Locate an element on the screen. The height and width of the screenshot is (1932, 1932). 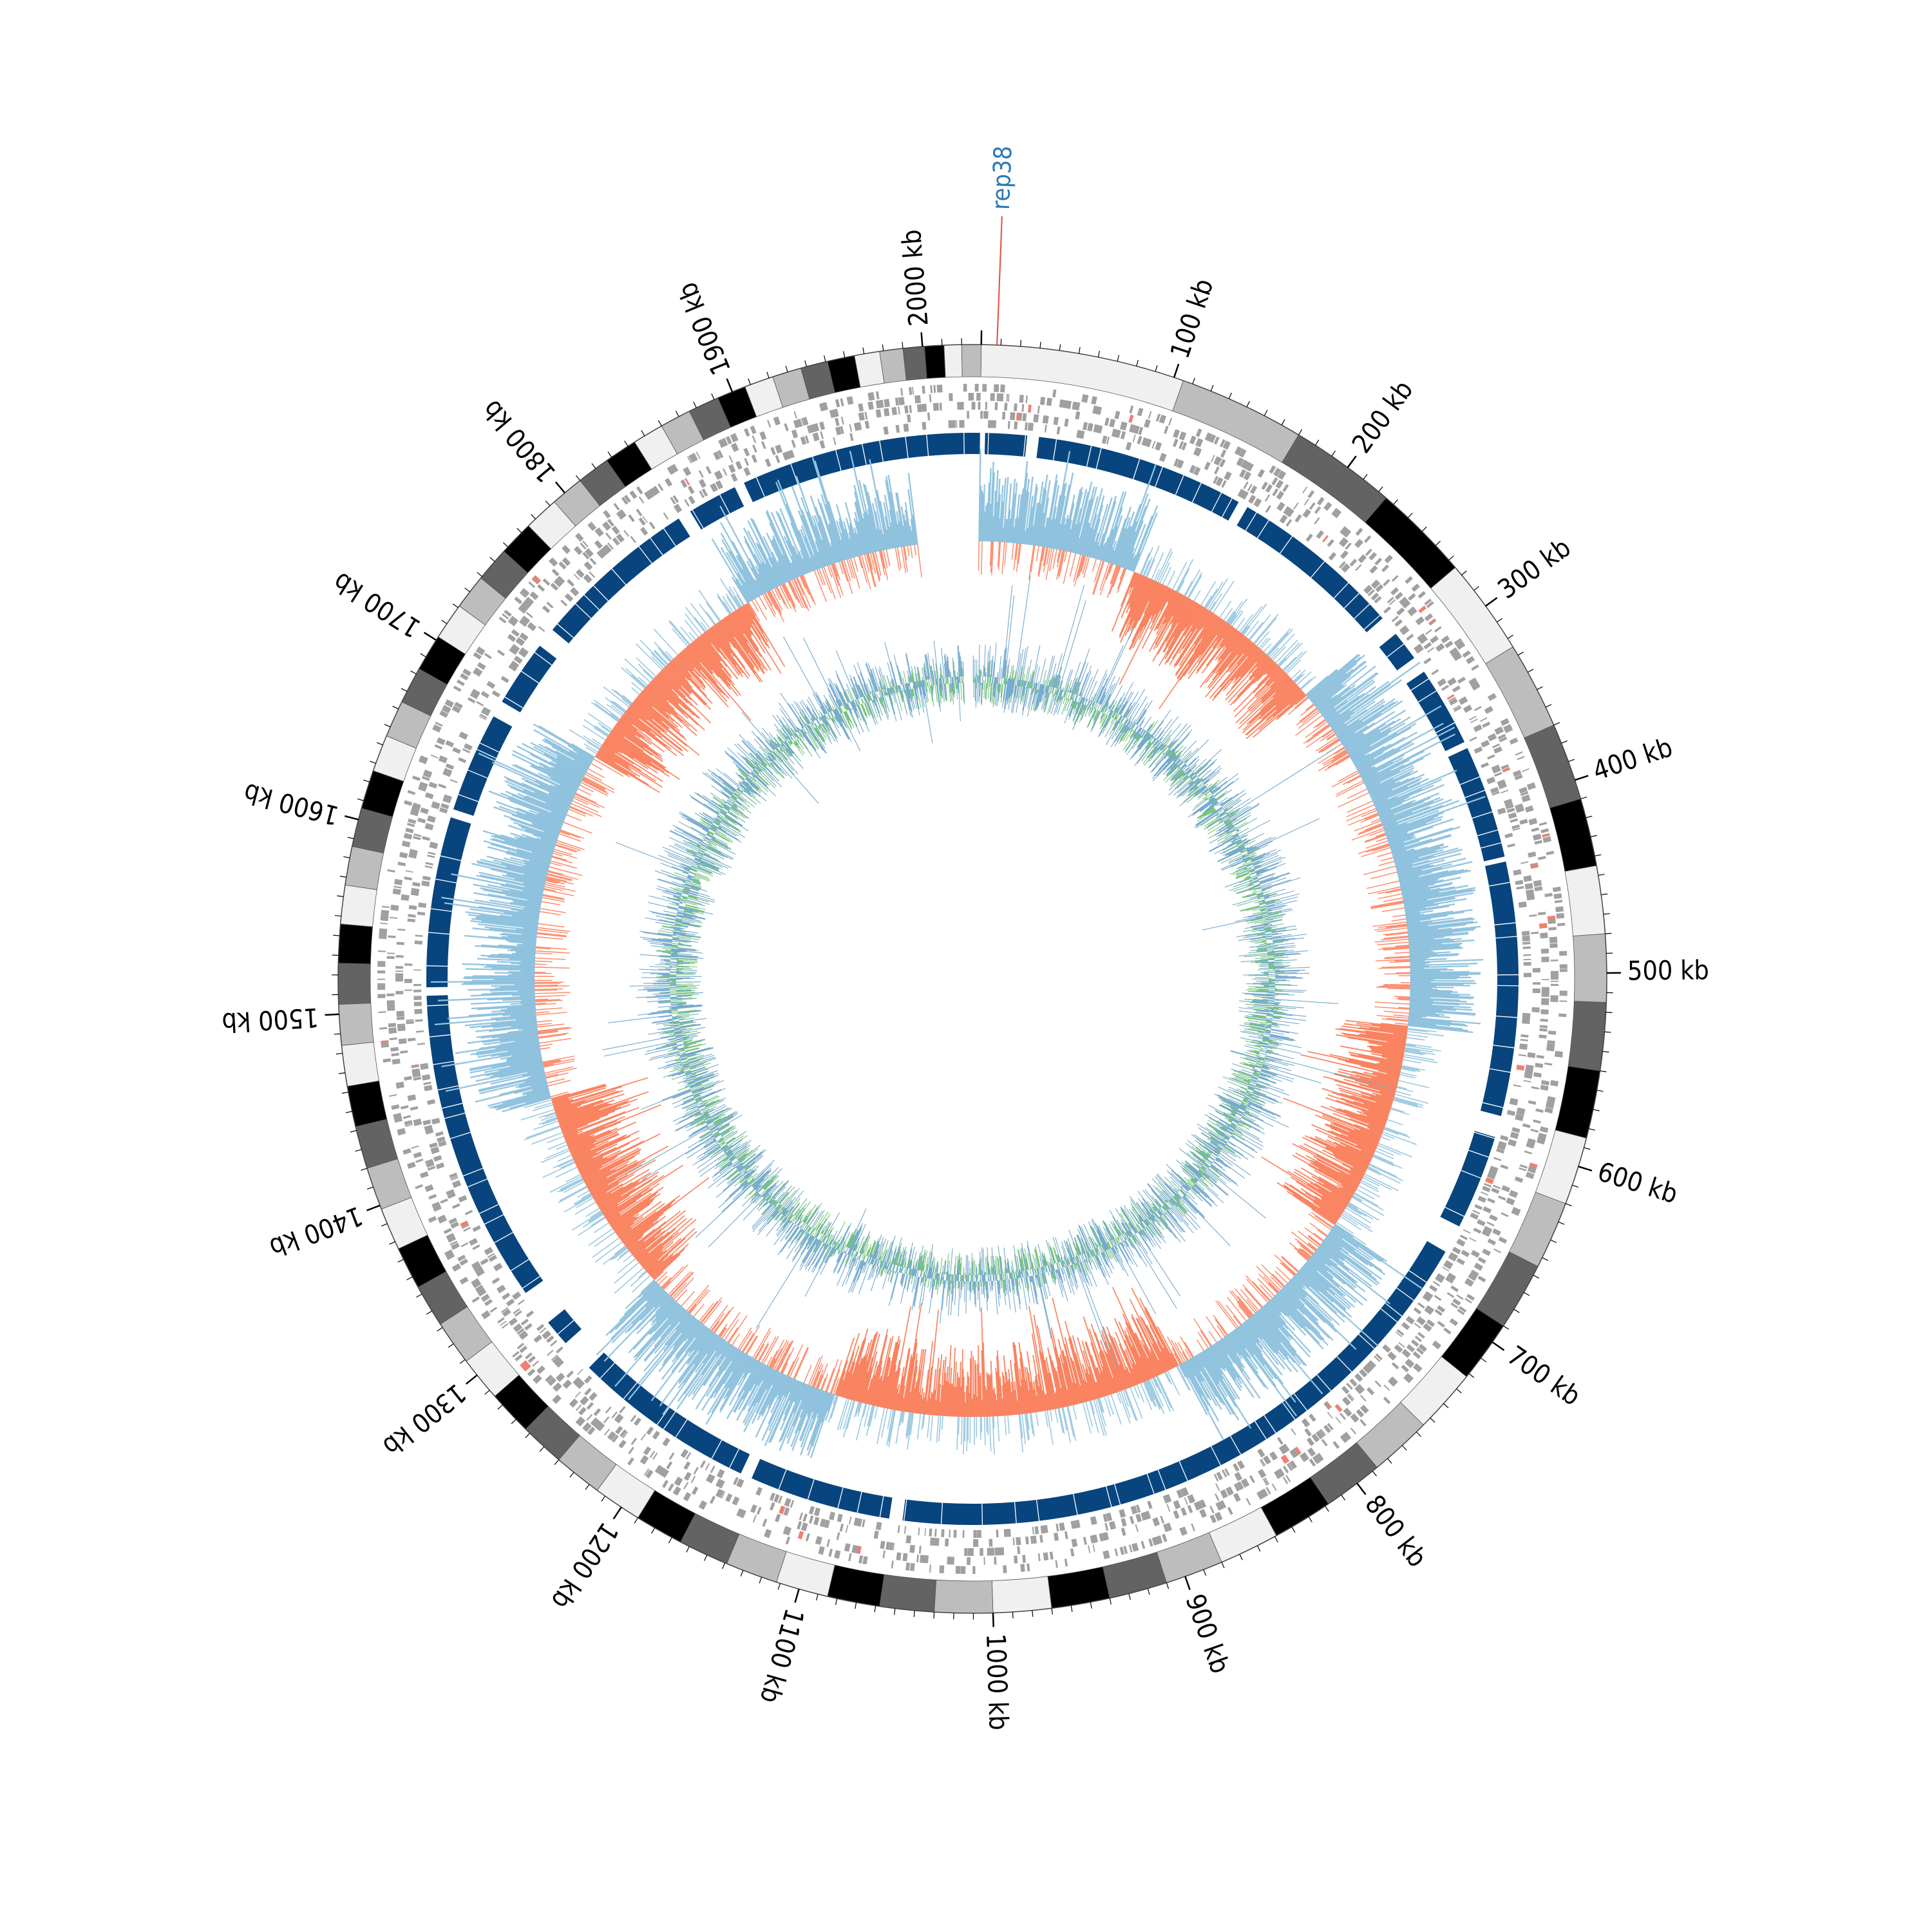
tick-label: 1000 kb is located at coordinates (997, 1682).